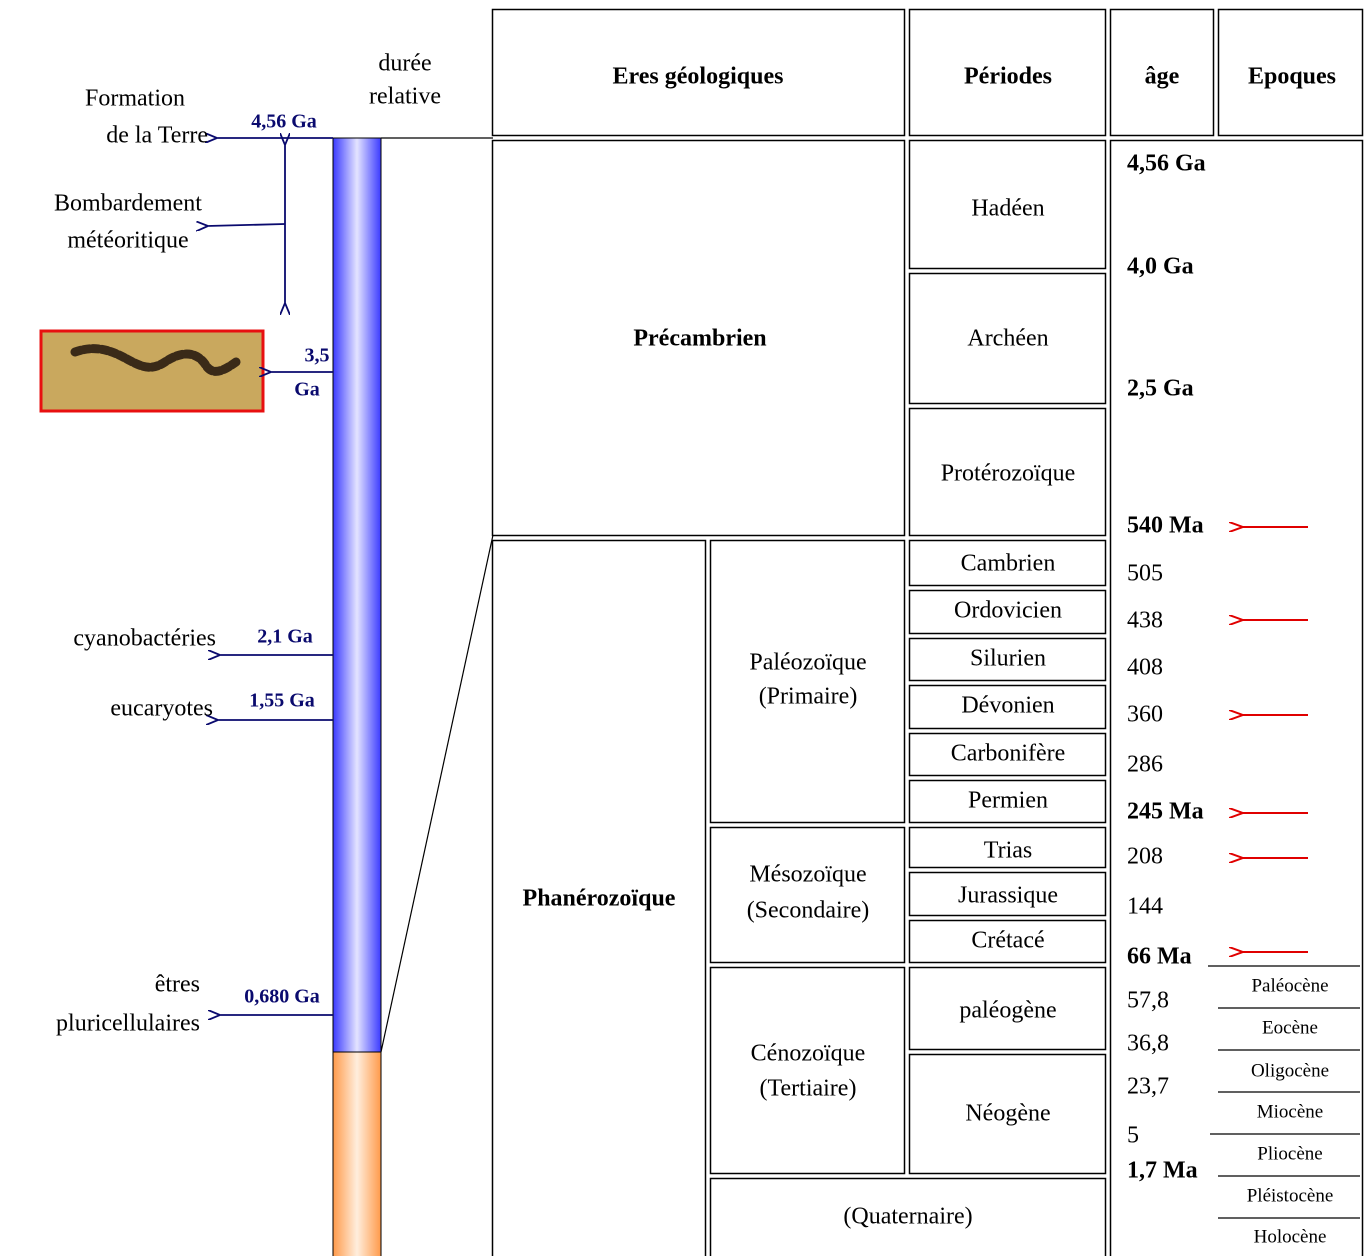 The width and height of the screenshot is (1367, 1256). Describe the element at coordinates (1145, 907) in the screenshot. I see `age: 144` at that location.